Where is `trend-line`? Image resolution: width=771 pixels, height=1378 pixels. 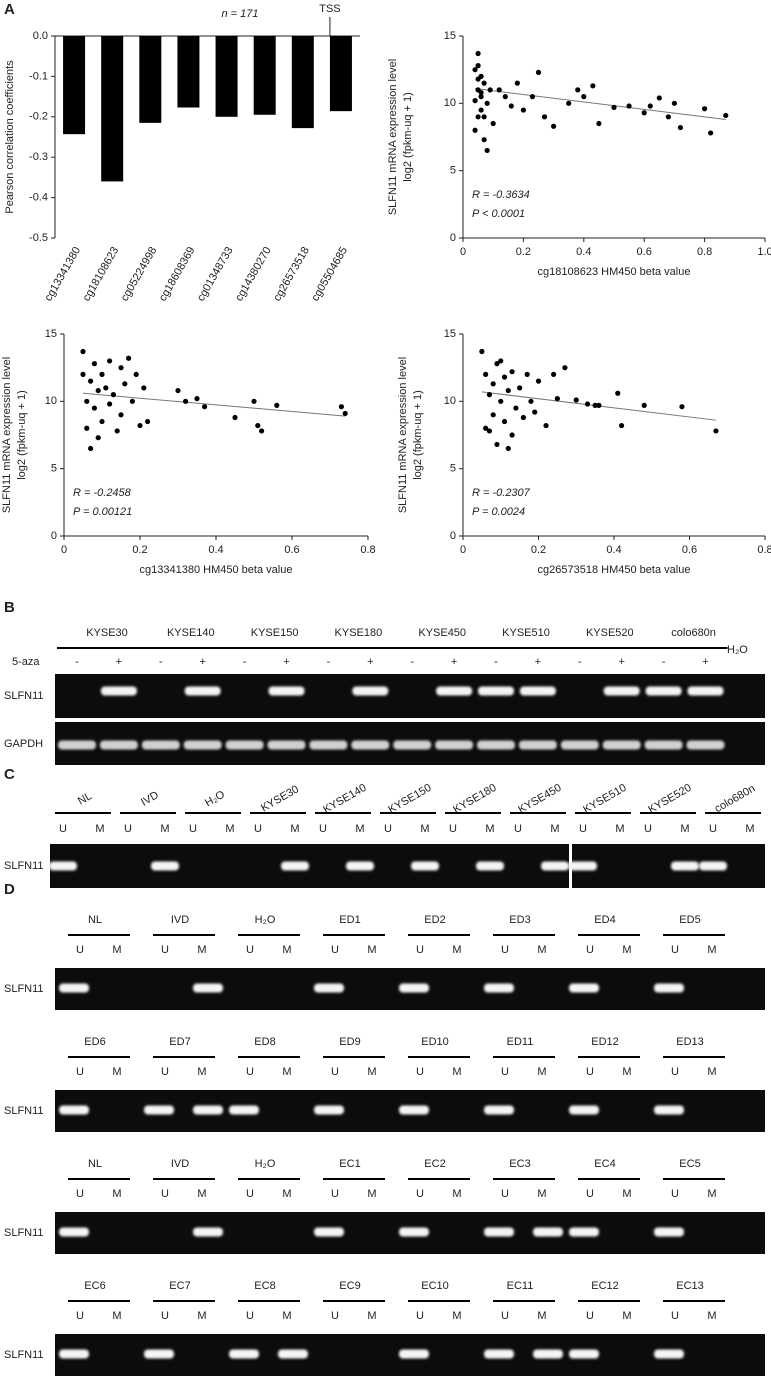 trend-line is located at coordinates (600, 104).